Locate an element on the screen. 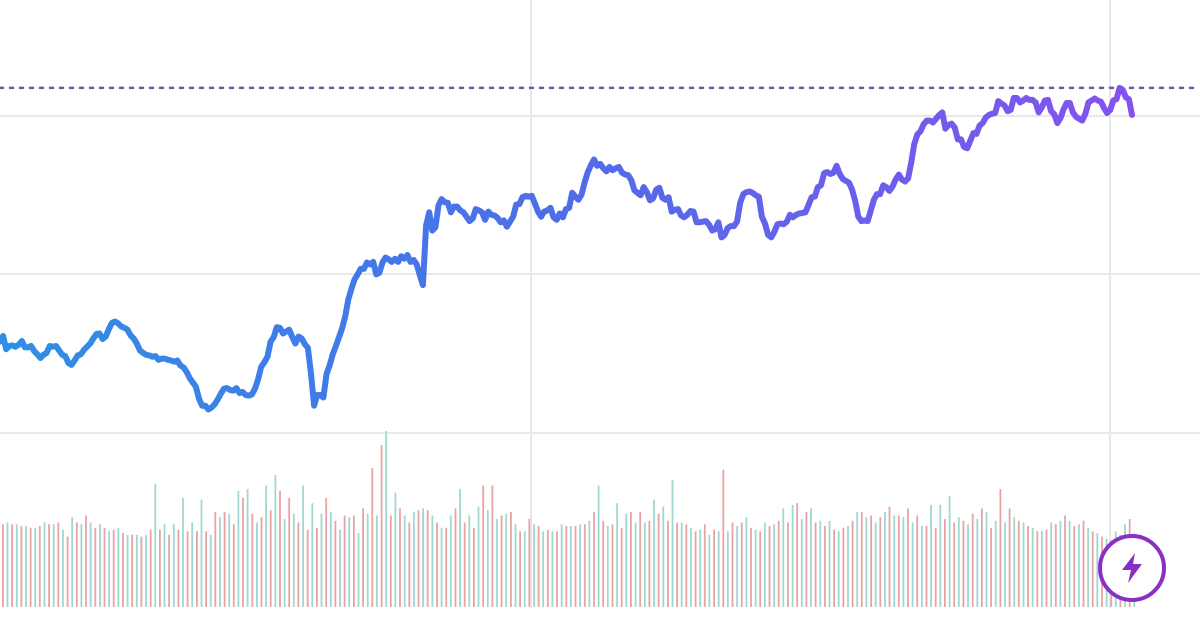 This screenshot has height=628, width=1200. lightning-bolt-icon is located at coordinates (1132, 568).